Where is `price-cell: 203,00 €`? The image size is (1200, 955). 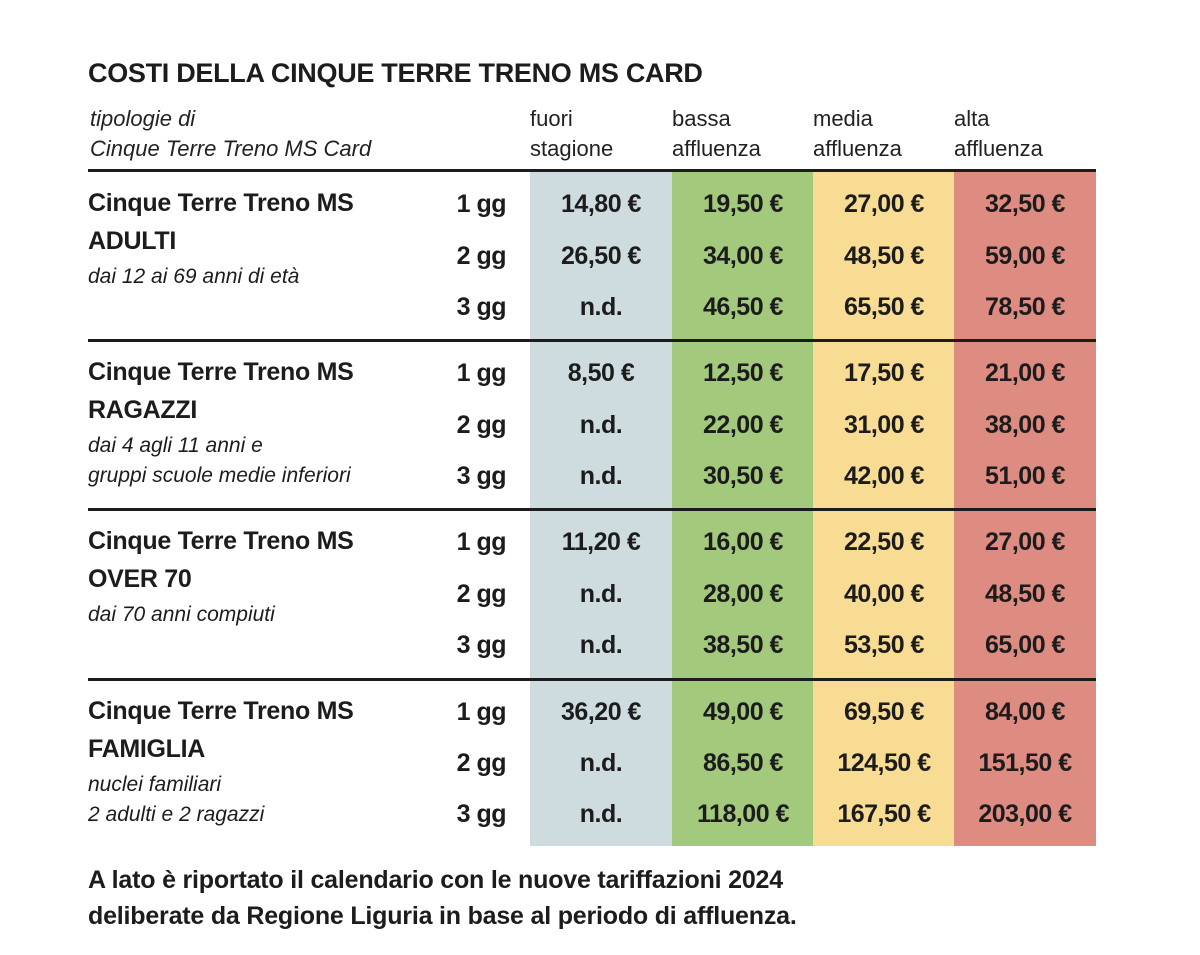 price-cell: 203,00 € is located at coordinates (1025, 814).